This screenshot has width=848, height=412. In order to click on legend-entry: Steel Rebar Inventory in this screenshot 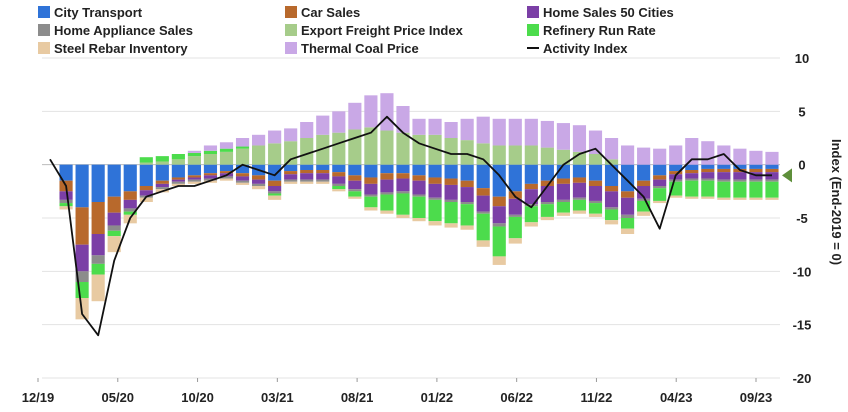, I will do `click(121, 48)`.